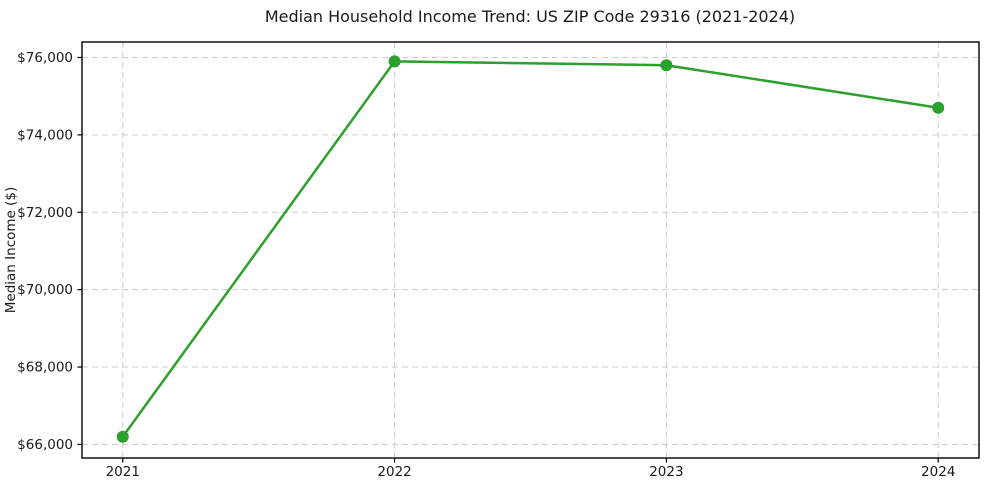  Describe the element at coordinates (394, 472) in the screenshot. I see `x-tick-label: 2022` at that location.